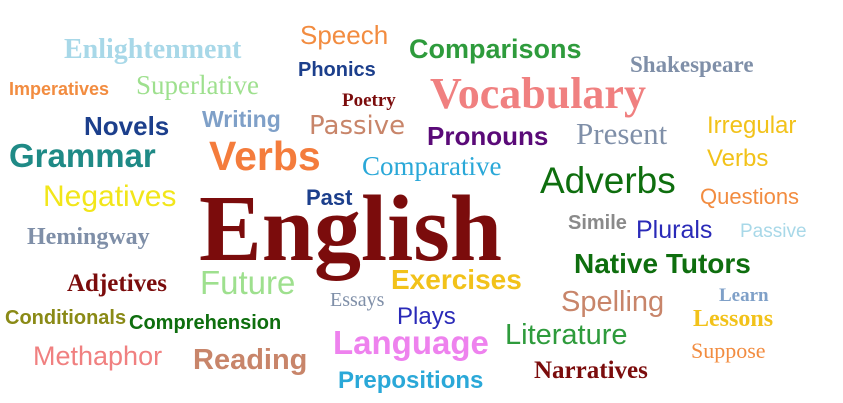 This screenshot has width=843, height=403. What do you see at coordinates (744, 295) in the screenshot?
I see `word-learn: Learn` at bounding box center [744, 295].